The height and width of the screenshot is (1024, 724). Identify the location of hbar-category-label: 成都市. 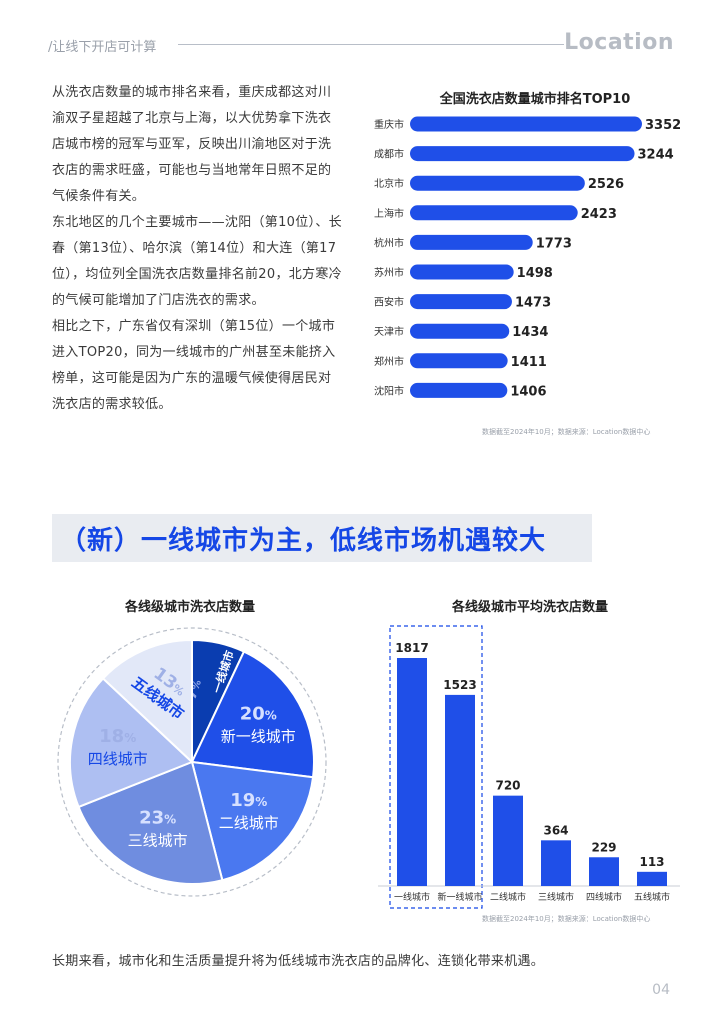
(389, 154).